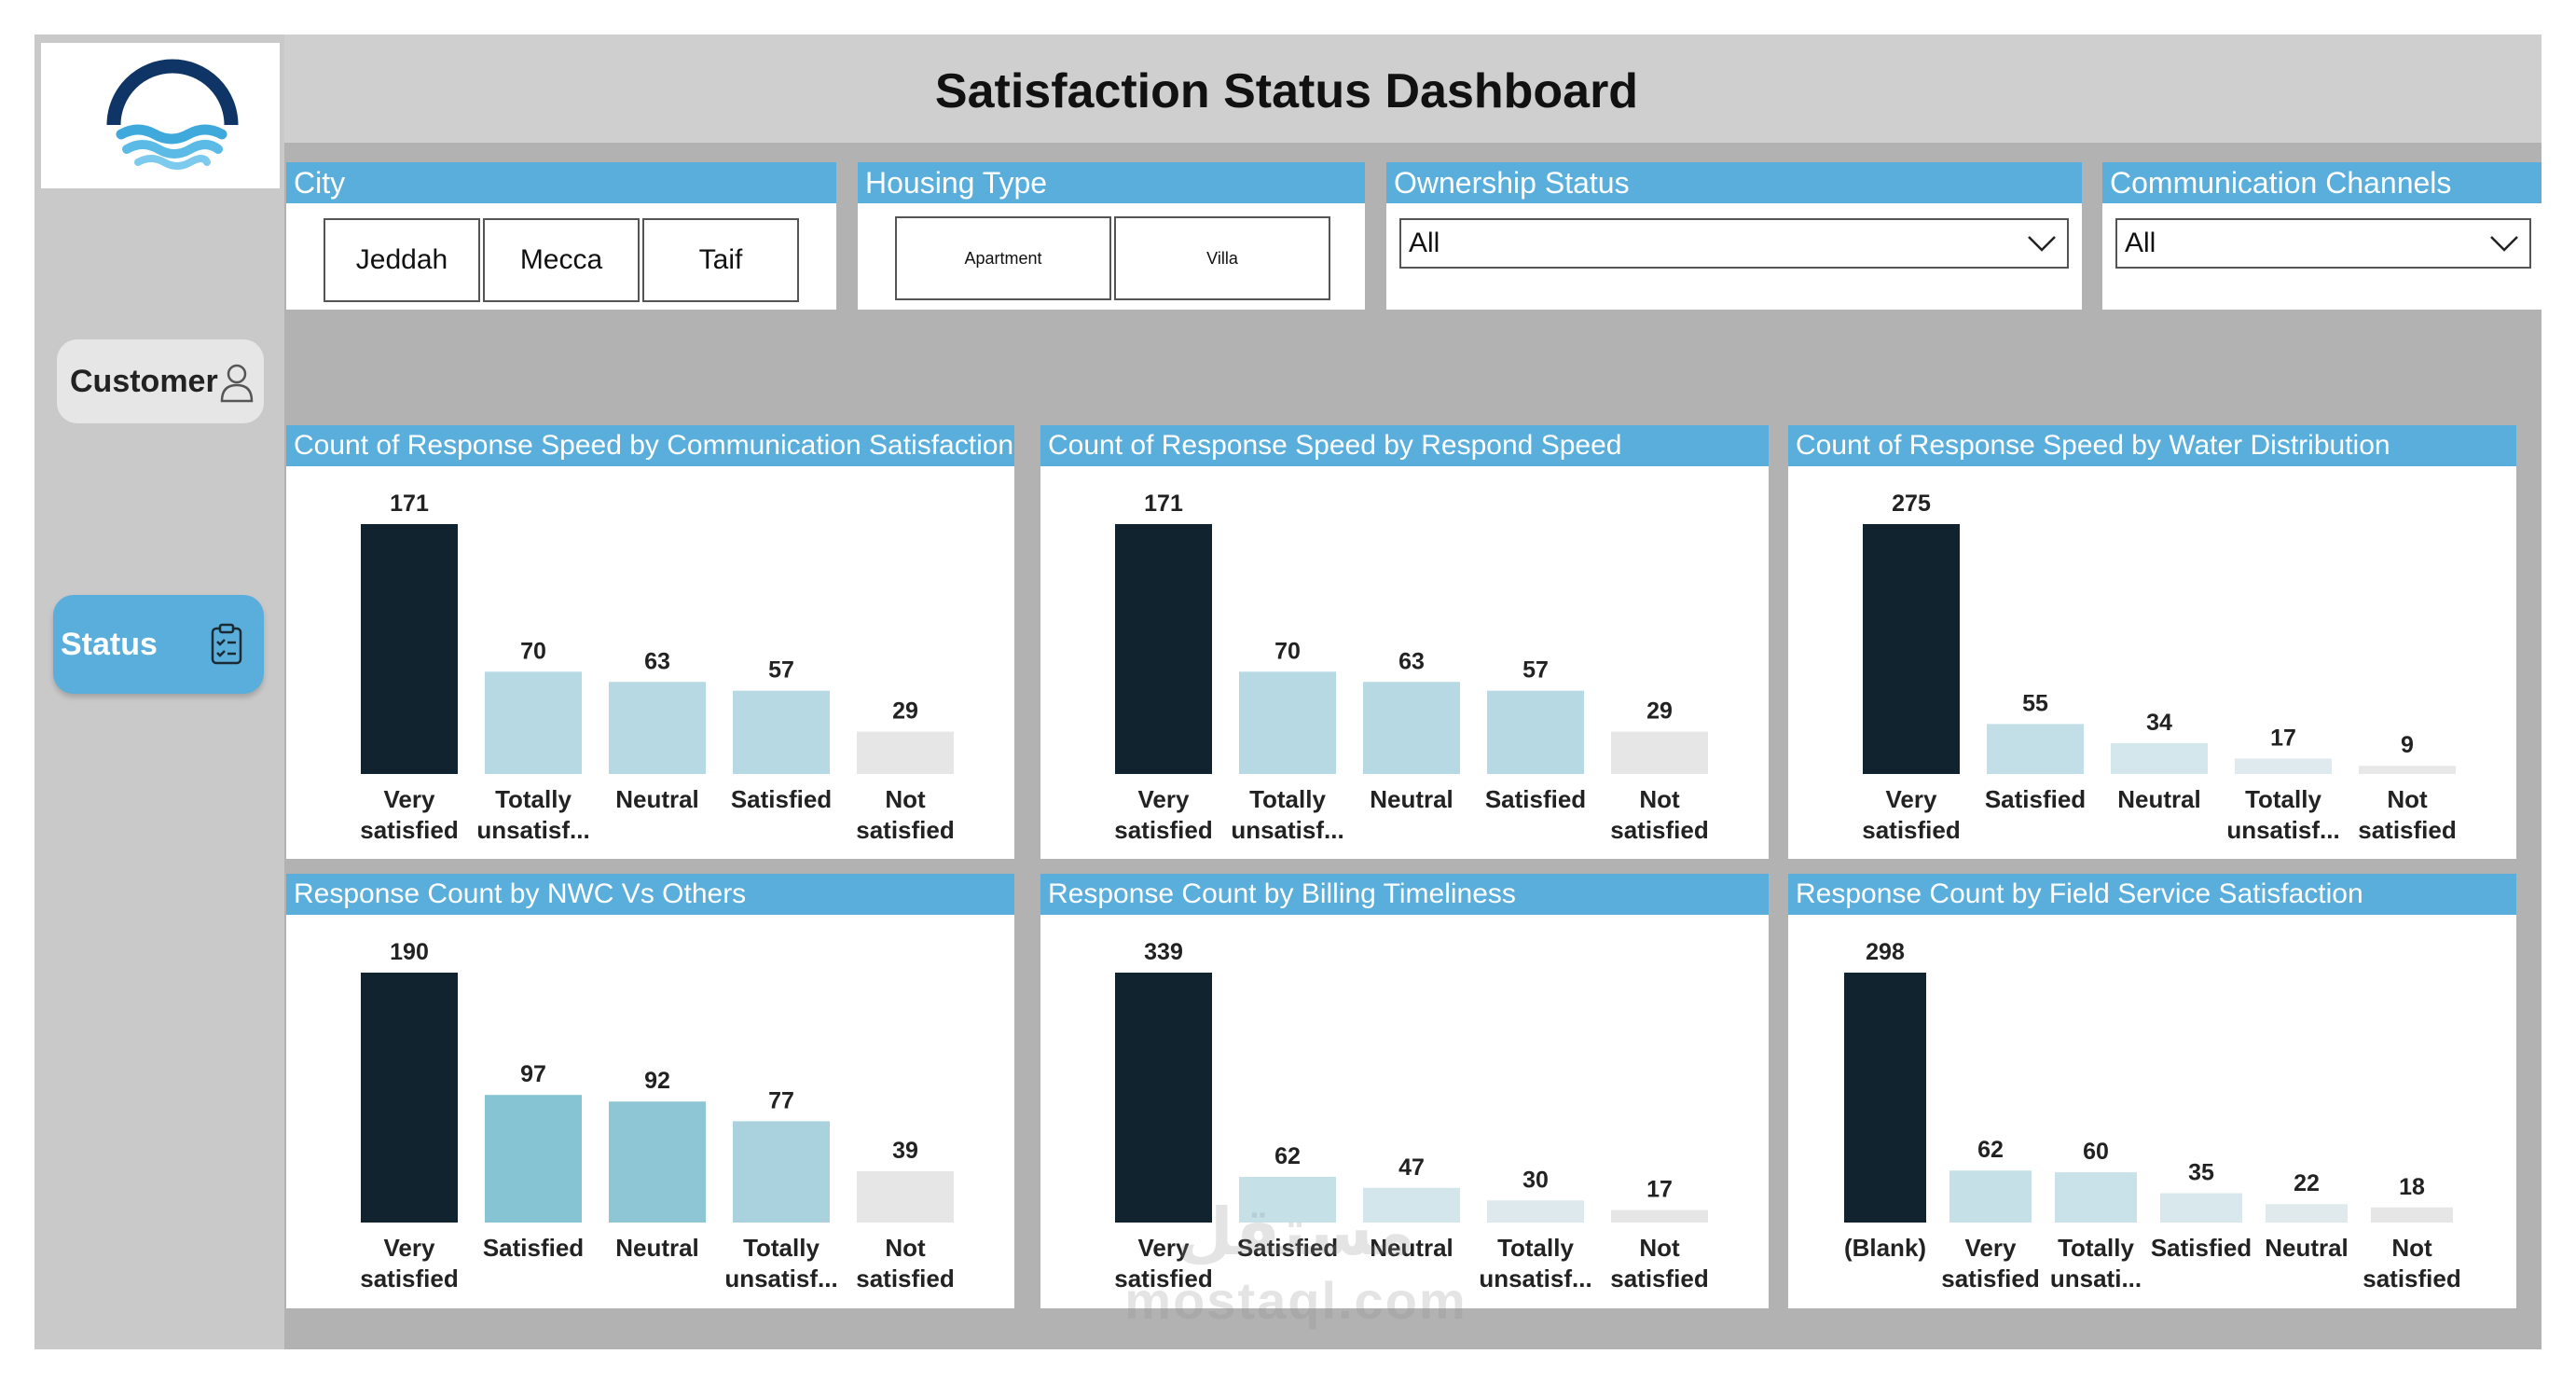  Describe the element at coordinates (2307, 1248) in the screenshot. I see `category-label-4: Neutral` at that location.